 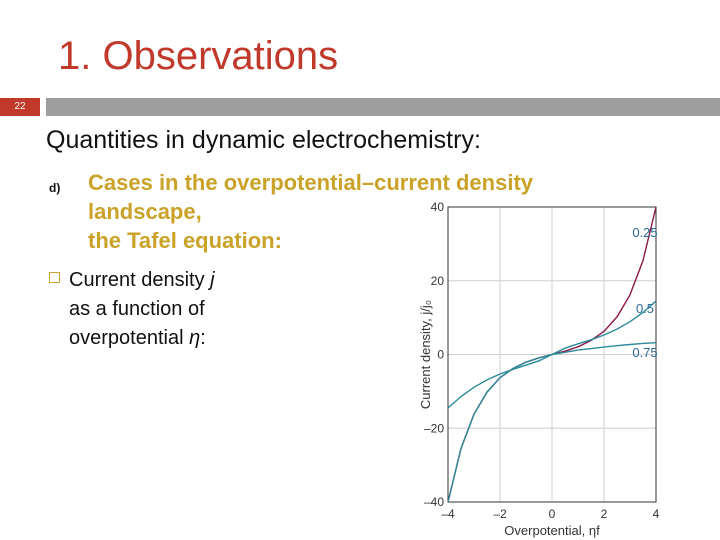 What do you see at coordinates (383, 107) in the screenshot?
I see `title-divider-bar` at bounding box center [383, 107].